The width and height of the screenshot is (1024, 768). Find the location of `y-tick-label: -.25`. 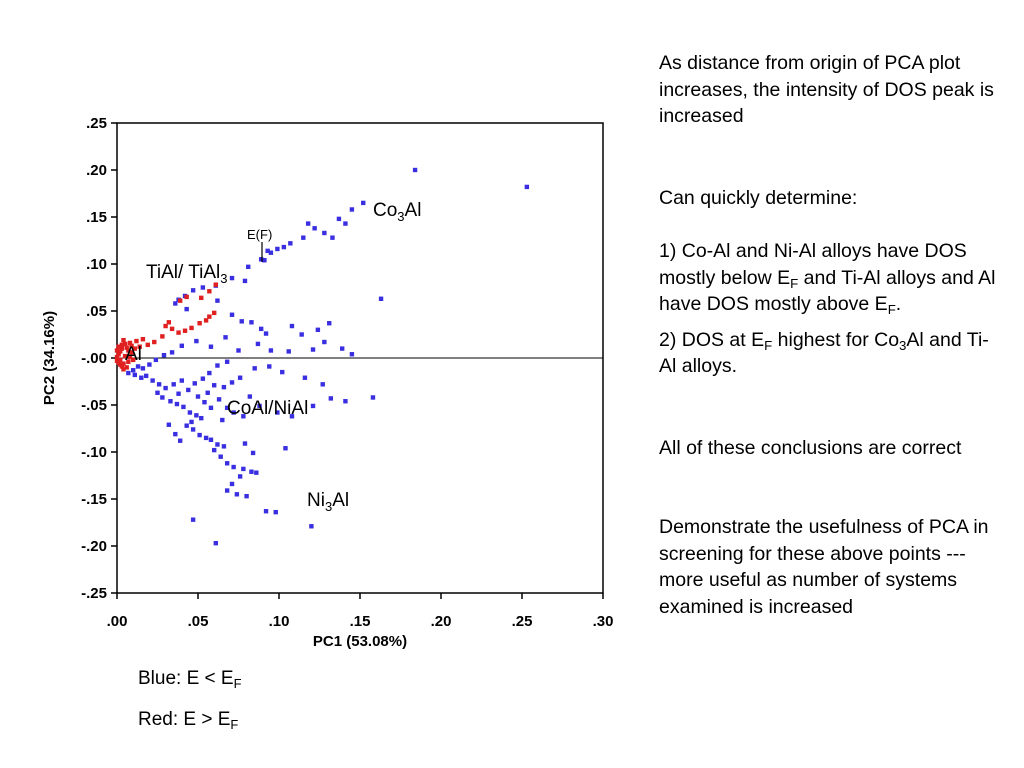

y-tick-label: -.25 is located at coordinates (94, 593).